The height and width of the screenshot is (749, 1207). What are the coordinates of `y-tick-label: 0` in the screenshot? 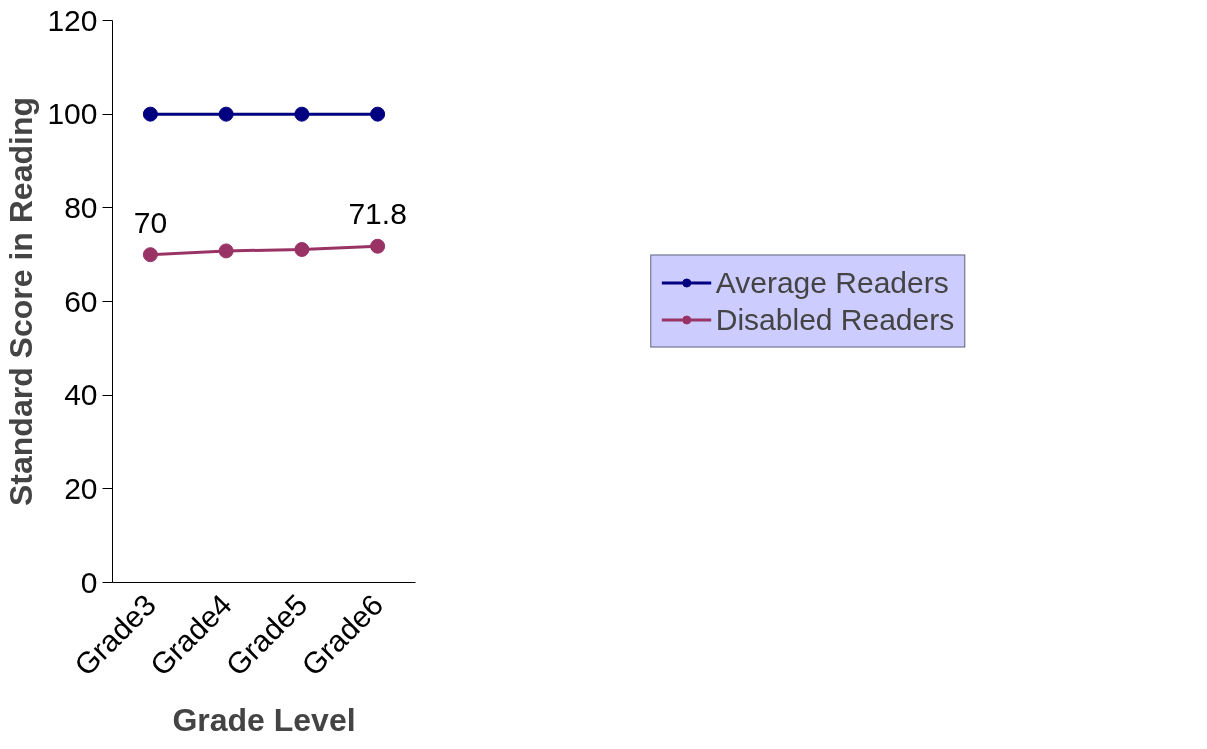 It's located at (89, 582).